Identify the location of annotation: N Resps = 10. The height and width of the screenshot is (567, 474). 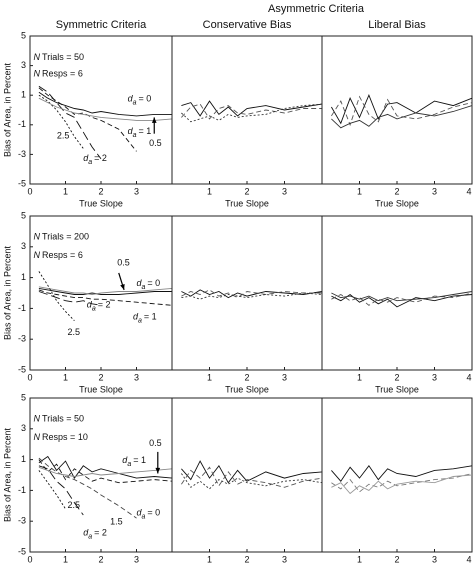
(61, 437).